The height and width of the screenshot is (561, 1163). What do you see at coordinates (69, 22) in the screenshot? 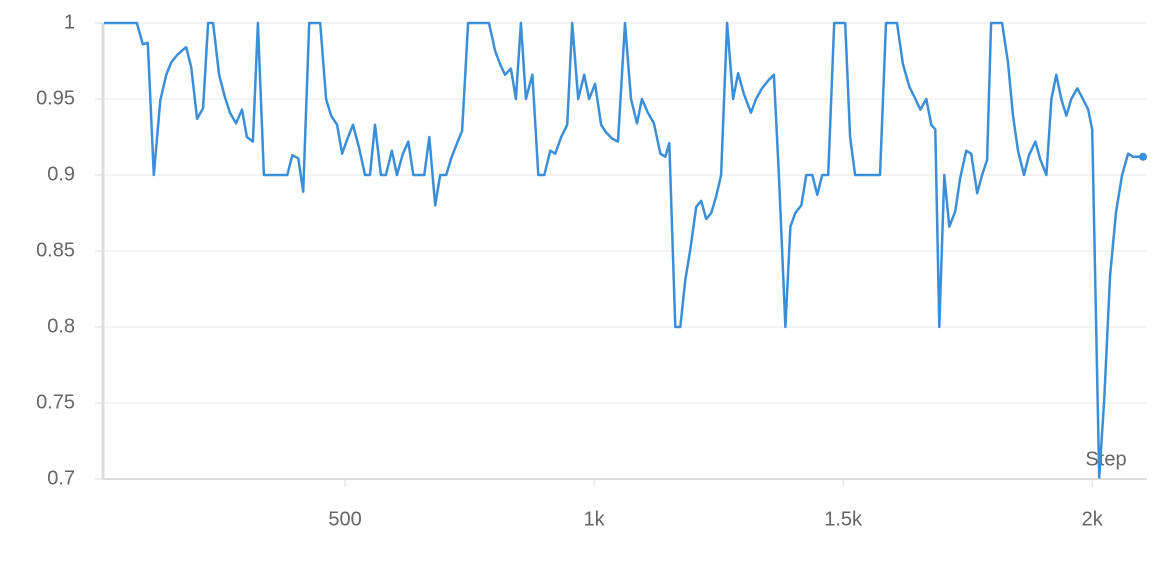
I see `y-tick-label: 1` at bounding box center [69, 22].